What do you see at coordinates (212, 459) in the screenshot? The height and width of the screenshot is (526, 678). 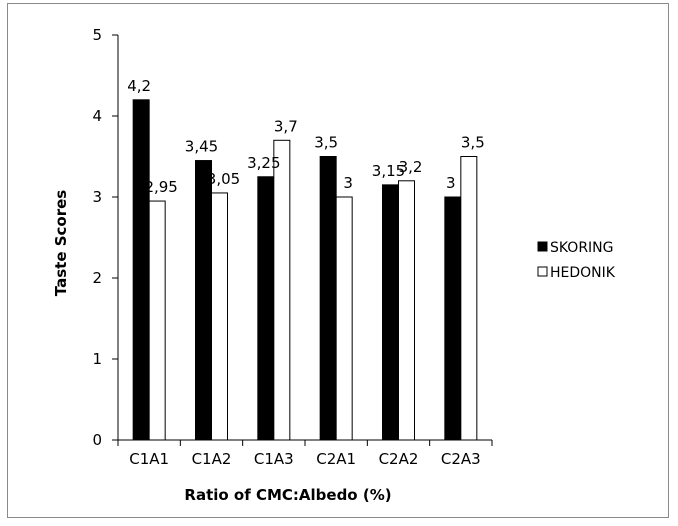 I see `x-tick-label: C1A2` at bounding box center [212, 459].